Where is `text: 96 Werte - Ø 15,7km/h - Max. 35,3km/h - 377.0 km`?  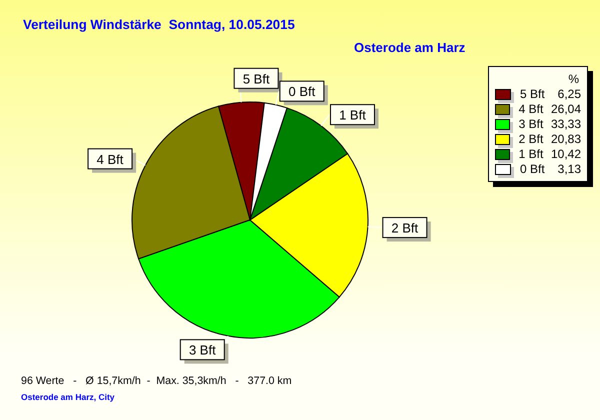
text: 96 Werte - Ø 15,7km/h - Max. 35,3km/h - 377.0 km is located at coordinates (156, 381).